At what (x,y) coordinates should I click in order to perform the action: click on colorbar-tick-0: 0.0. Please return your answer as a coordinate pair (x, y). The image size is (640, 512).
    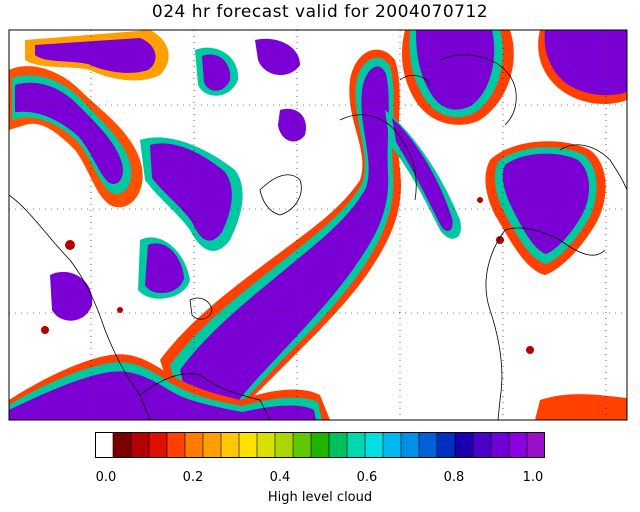
    Looking at the image, I should click on (106, 477).